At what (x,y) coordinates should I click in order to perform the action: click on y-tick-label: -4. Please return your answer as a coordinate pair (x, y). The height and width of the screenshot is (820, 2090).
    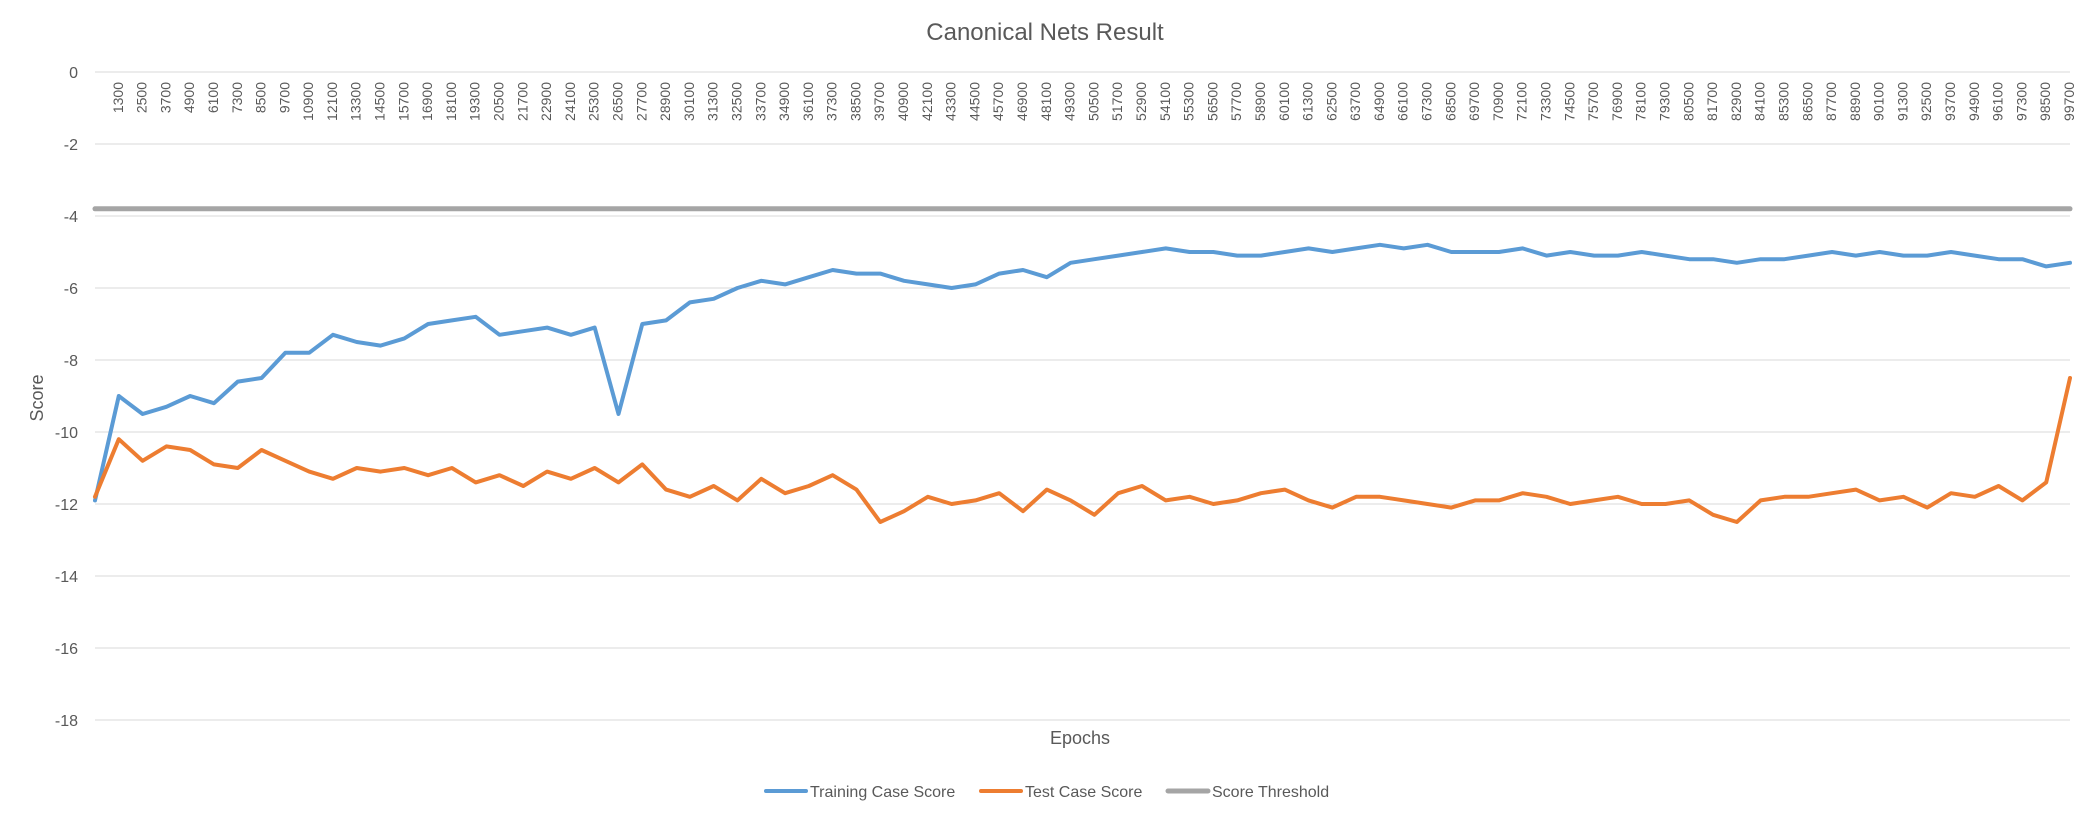
    Looking at the image, I should click on (71, 217).